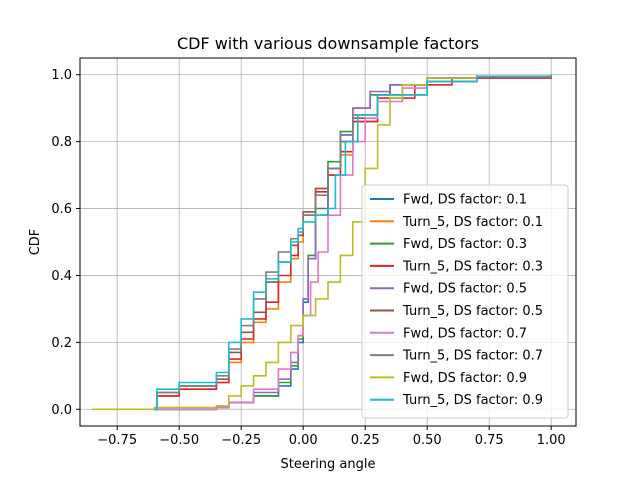  Describe the element at coordinates (61, 209) in the screenshot. I see `y-tick-label: 0.6` at that location.